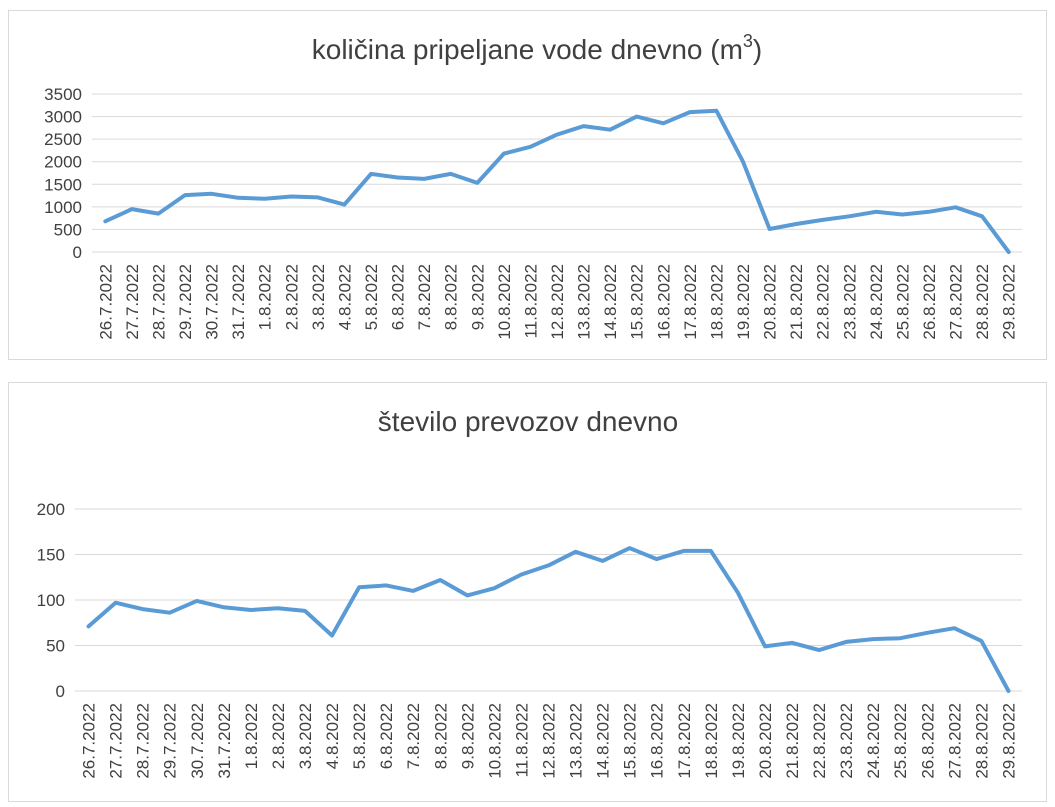  I want to click on y-tick-label: 200, so click(51, 509).